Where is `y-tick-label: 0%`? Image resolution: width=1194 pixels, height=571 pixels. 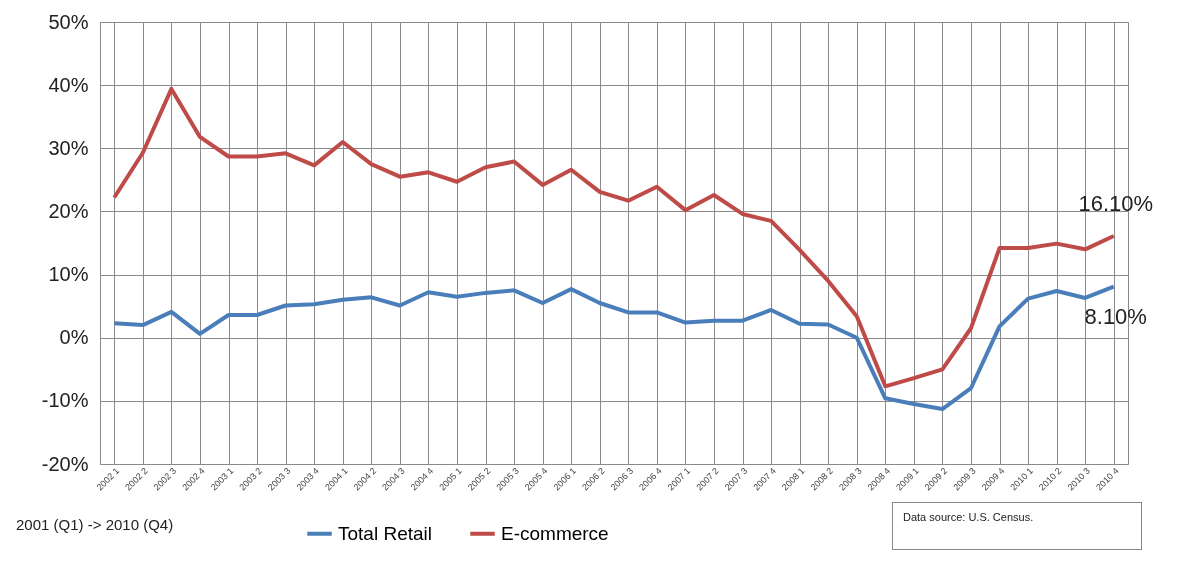
y-tick-label: 0% is located at coordinates (74, 337).